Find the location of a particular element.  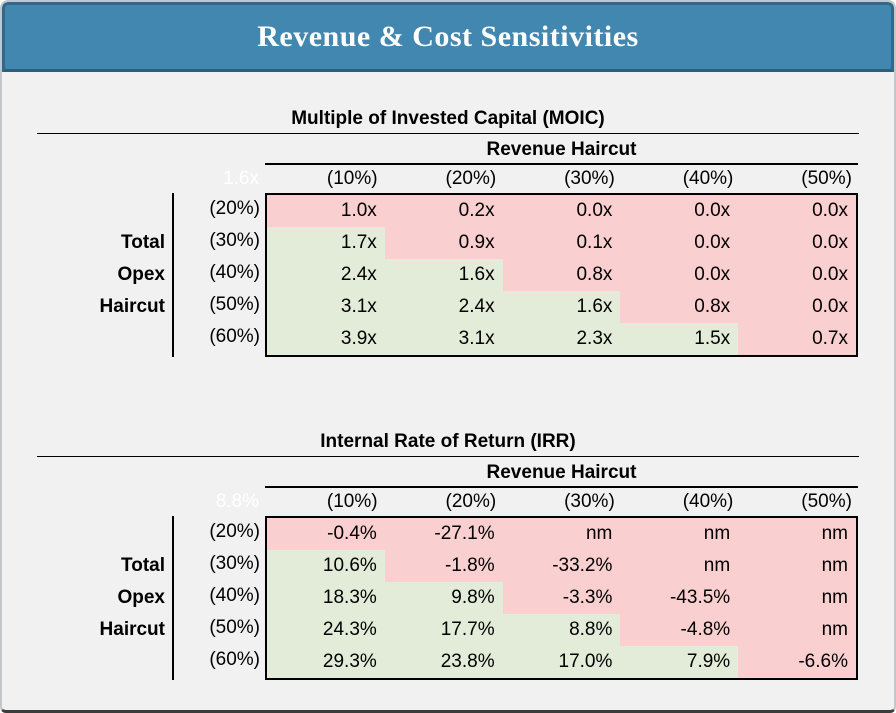

data-cell: 0.1x is located at coordinates (561, 243).